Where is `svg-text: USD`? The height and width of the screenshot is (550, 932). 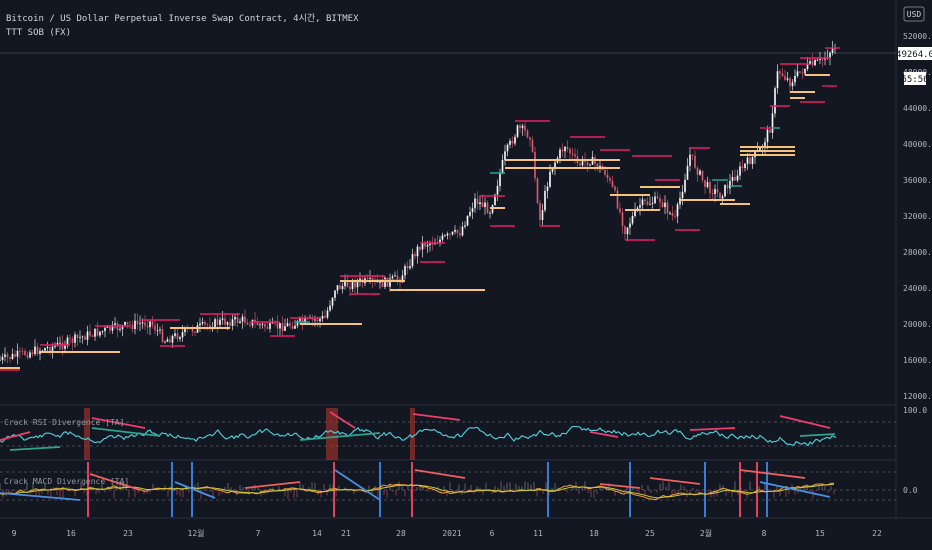 svg-text: USD is located at coordinates (914, 14).